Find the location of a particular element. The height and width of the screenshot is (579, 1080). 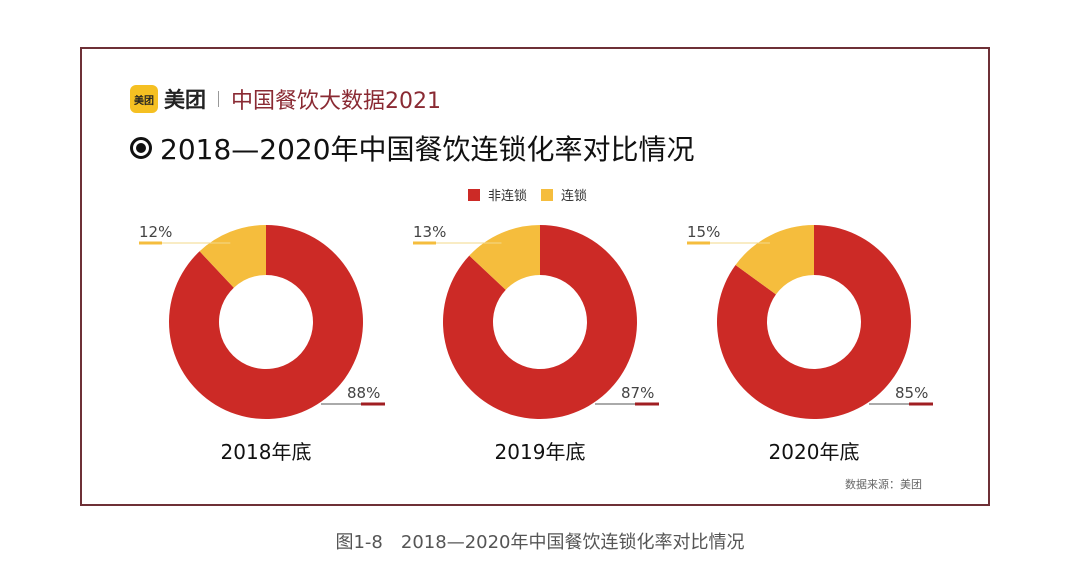

chart-label: 2020年底 is located at coordinates (814, 452).